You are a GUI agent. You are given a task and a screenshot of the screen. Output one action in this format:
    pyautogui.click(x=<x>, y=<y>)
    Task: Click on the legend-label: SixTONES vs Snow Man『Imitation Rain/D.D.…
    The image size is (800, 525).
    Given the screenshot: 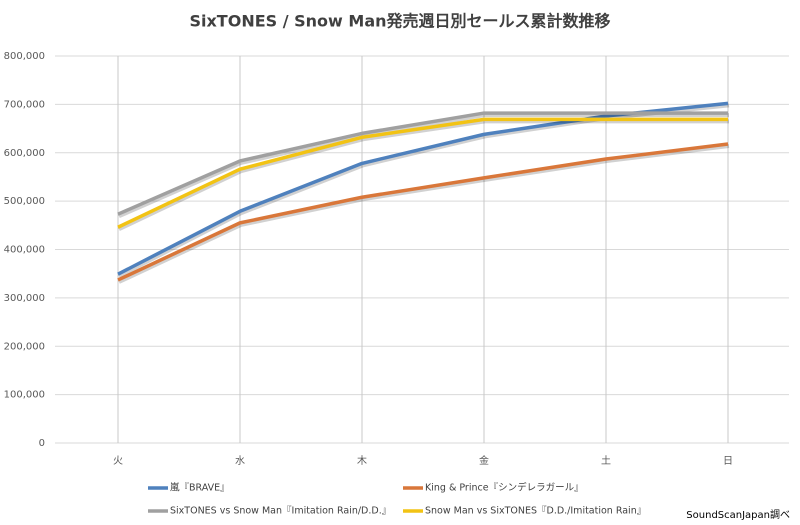 What is the action you would take?
    pyautogui.click(x=280, y=511)
    